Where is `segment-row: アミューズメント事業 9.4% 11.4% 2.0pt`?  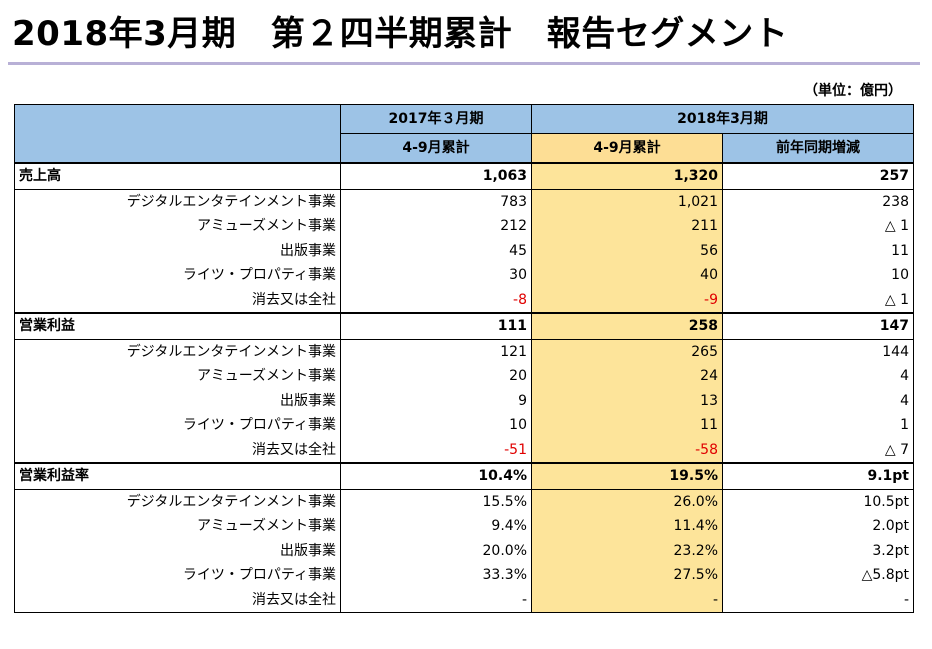
segment-row: アミューズメント事業 9.4% 11.4% 2.0pt is located at coordinates (464, 526).